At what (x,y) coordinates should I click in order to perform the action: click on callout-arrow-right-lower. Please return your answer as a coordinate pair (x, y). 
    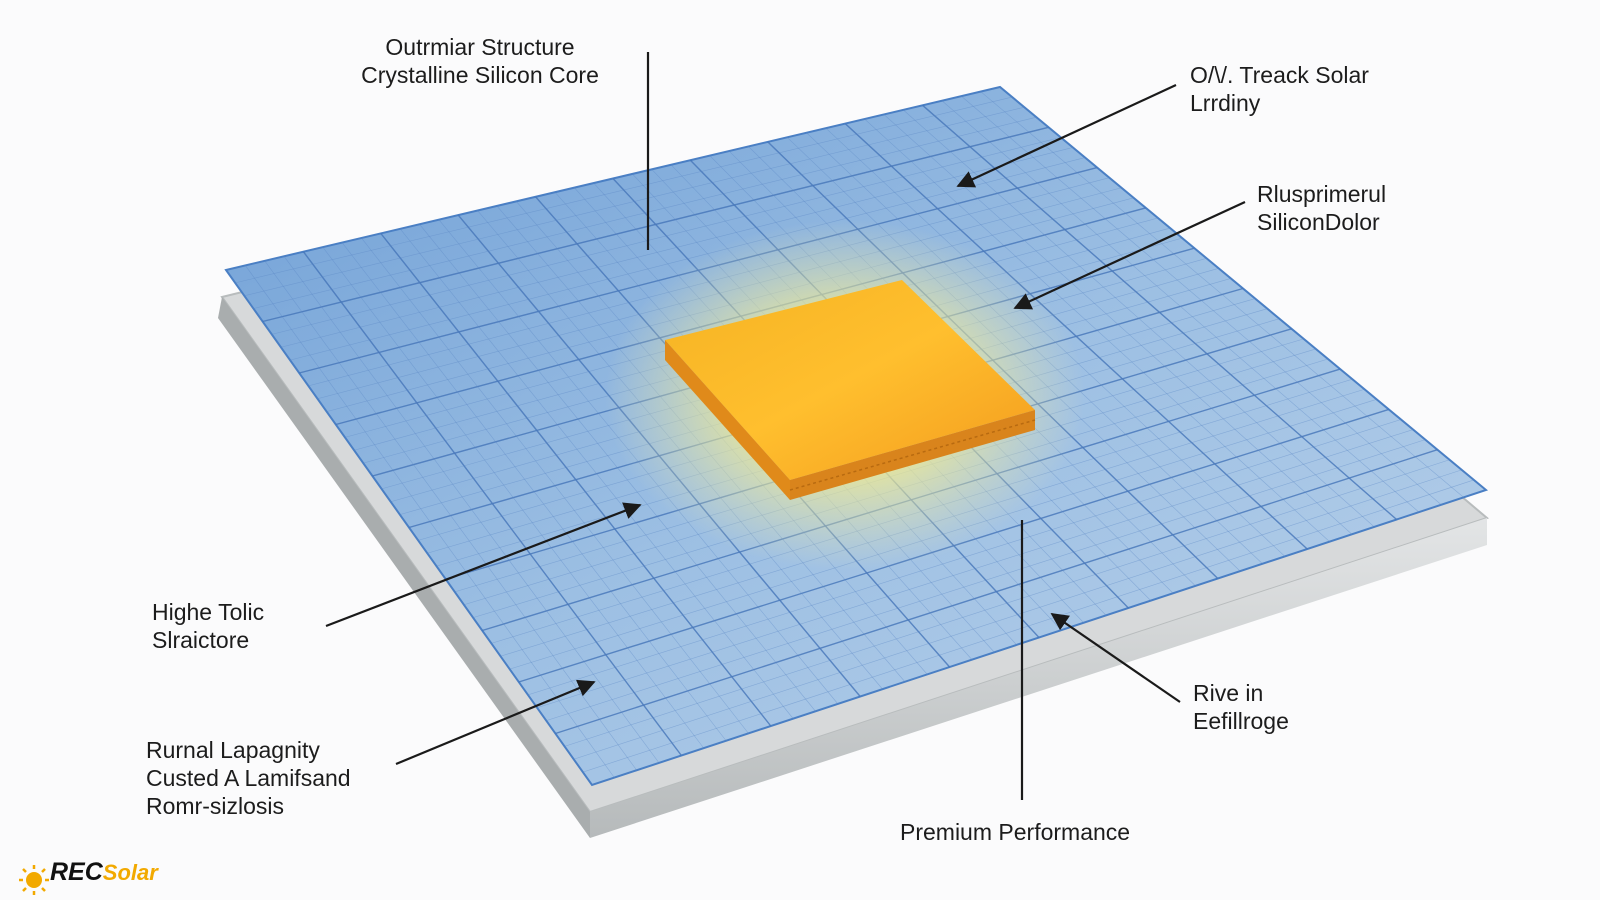
    Looking at the image, I should click on (1115, 658).